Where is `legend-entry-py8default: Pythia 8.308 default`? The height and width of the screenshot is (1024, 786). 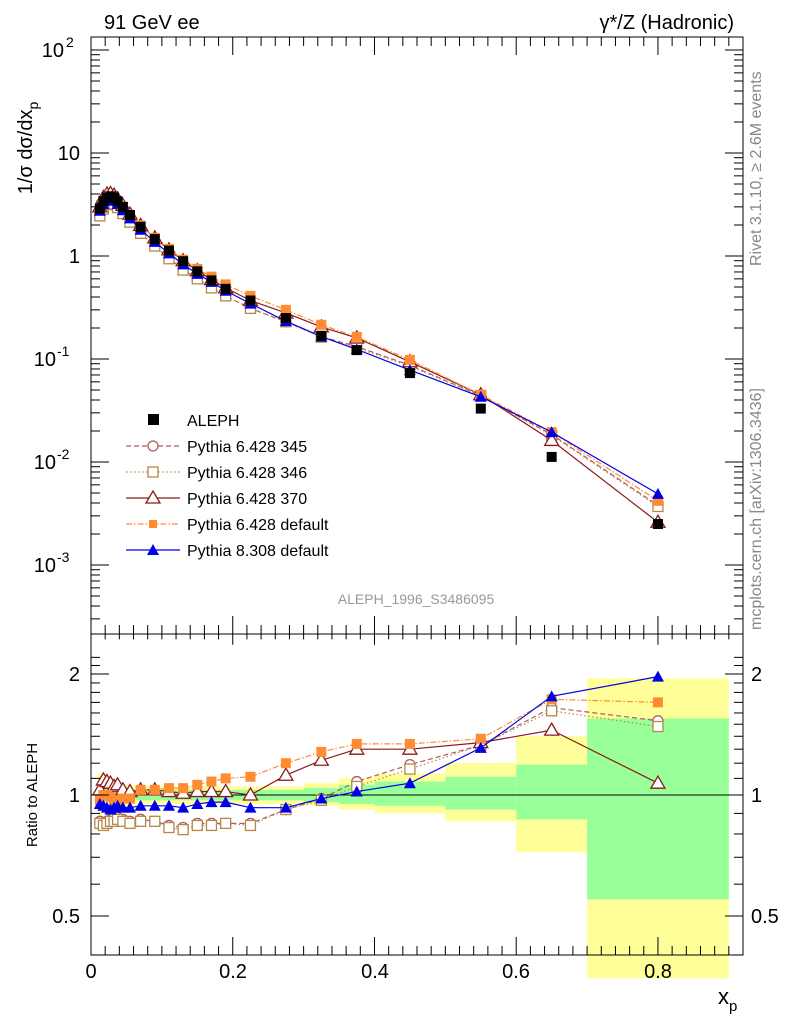
legend-entry-py8default: Pythia 8.308 default is located at coordinates (227, 551).